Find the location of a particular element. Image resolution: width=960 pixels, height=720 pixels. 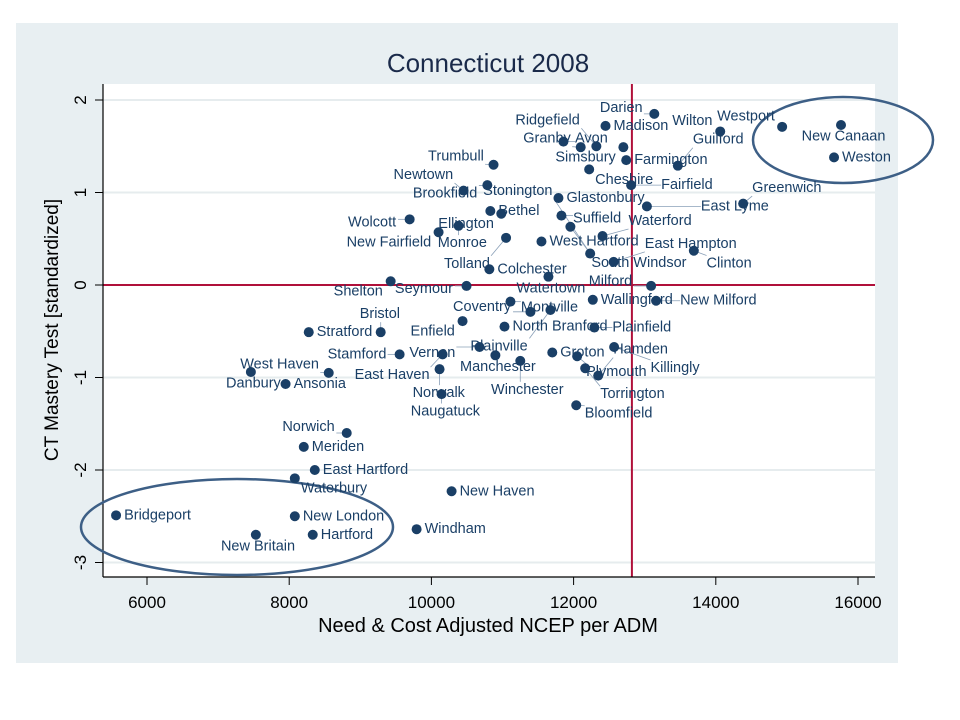

point-label: Trumbull is located at coordinates (456, 156).